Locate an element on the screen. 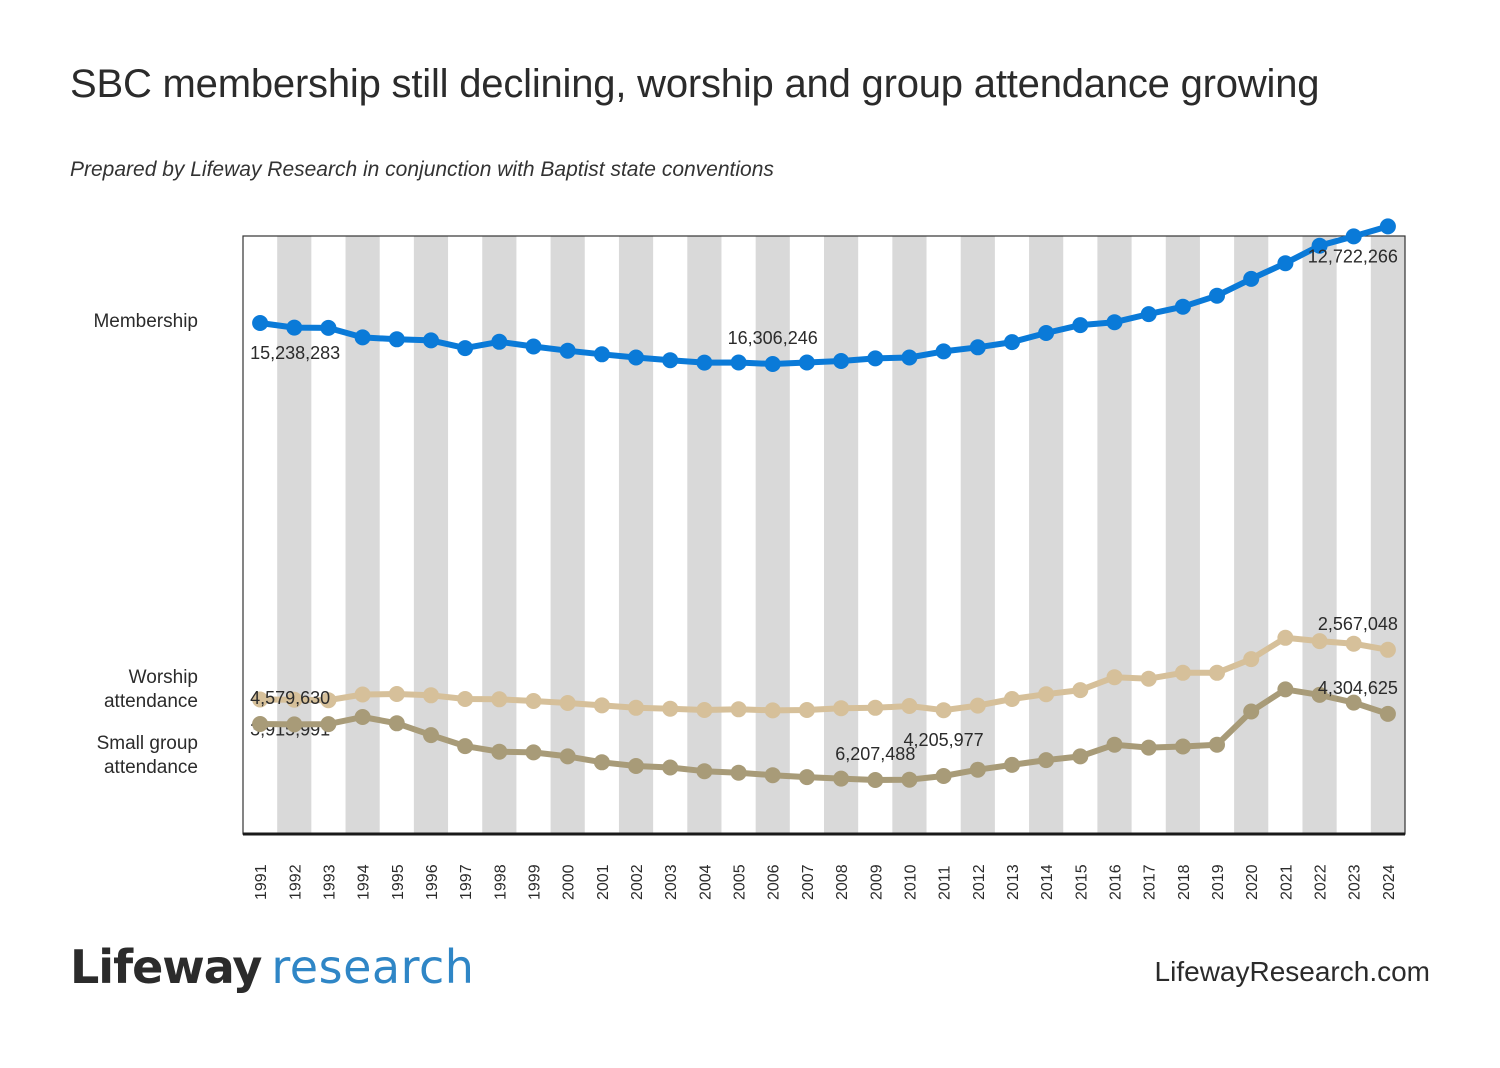 The height and width of the screenshot is (1068, 1500). small-group-data-label: 4,205,977 is located at coordinates (944, 740).